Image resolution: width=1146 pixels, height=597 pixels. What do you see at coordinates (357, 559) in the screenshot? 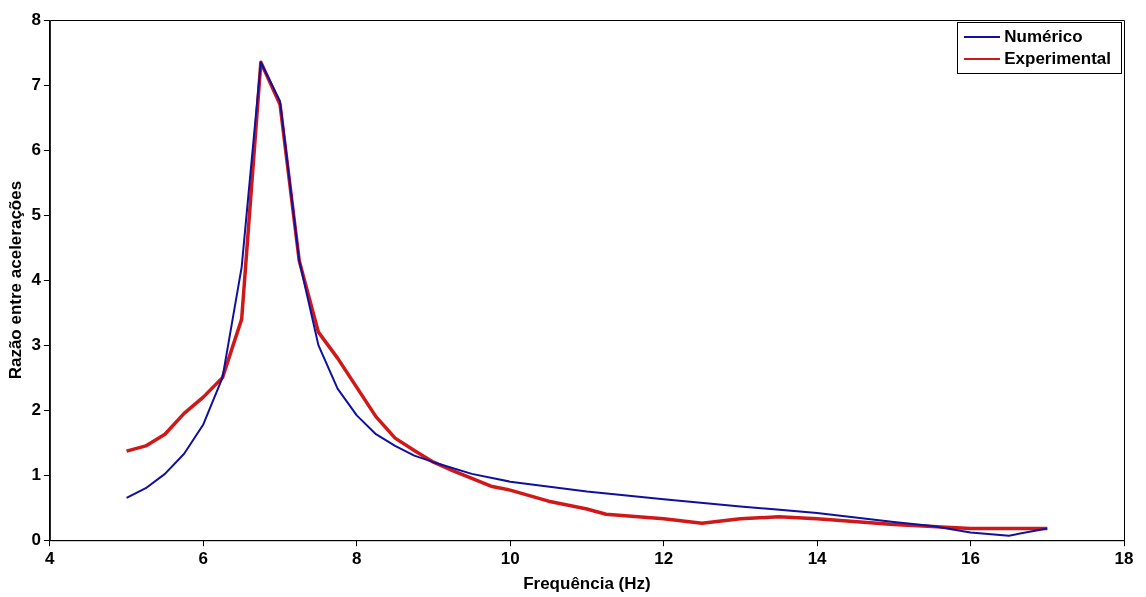
I see `x-tick-label: 8` at bounding box center [357, 559].